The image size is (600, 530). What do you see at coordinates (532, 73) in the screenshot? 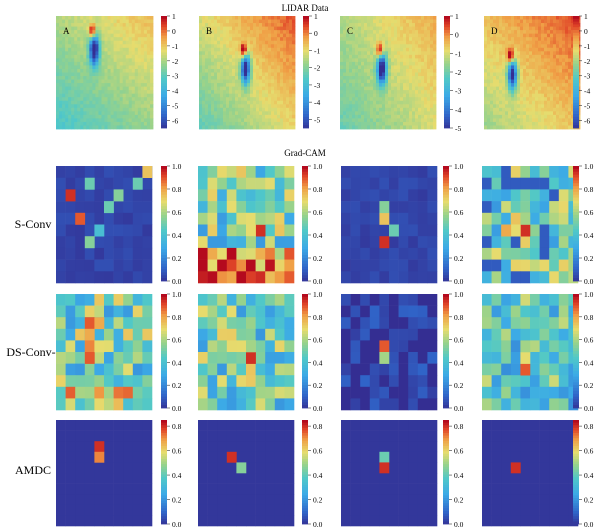
I see `lidar-panel-3: D` at bounding box center [532, 73].